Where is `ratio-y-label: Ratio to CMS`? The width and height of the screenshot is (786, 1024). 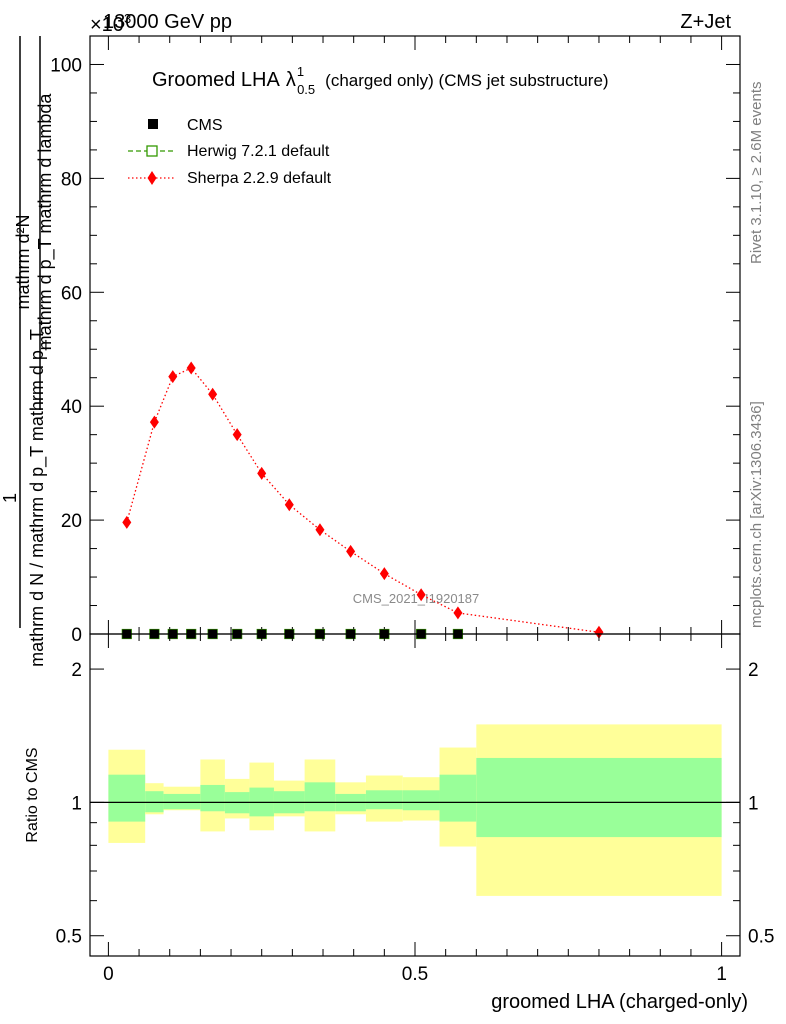
ratio-y-label: Ratio to CMS is located at coordinates (32, 794).